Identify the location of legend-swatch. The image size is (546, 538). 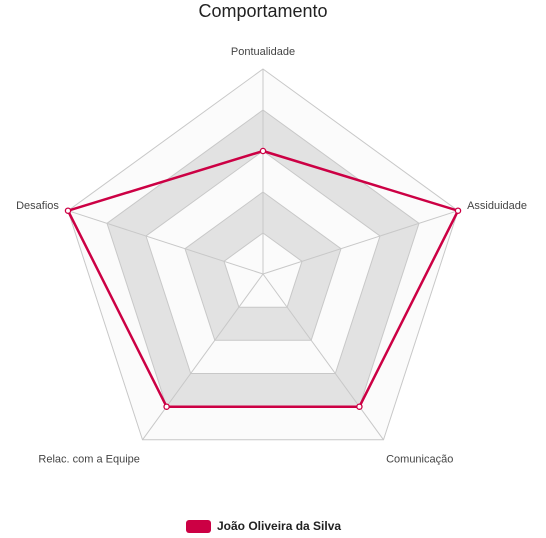
(198, 526).